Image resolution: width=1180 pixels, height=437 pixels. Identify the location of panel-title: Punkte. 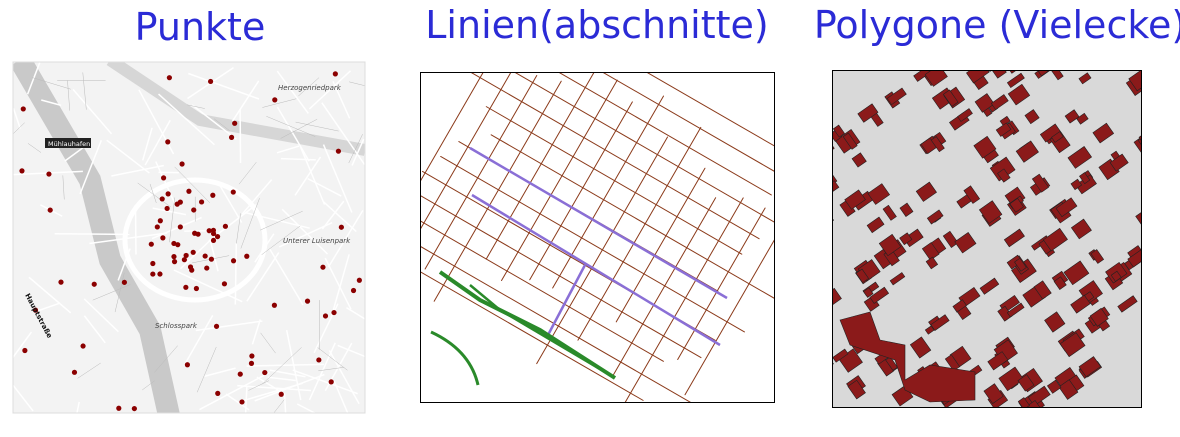
(200, 27).